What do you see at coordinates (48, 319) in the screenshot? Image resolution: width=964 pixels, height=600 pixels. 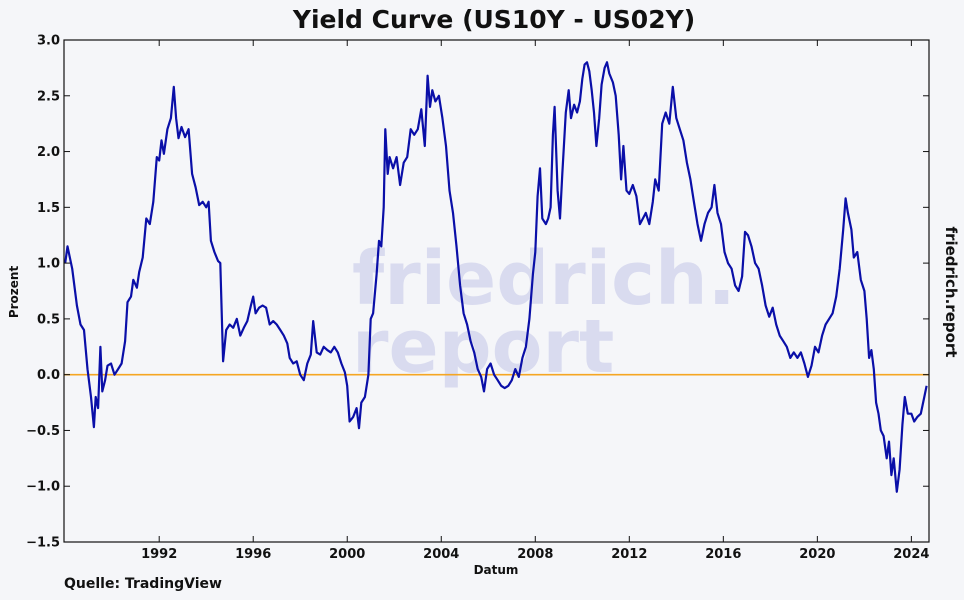 I see `y-tick-label: 0.5` at bounding box center [48, 319].